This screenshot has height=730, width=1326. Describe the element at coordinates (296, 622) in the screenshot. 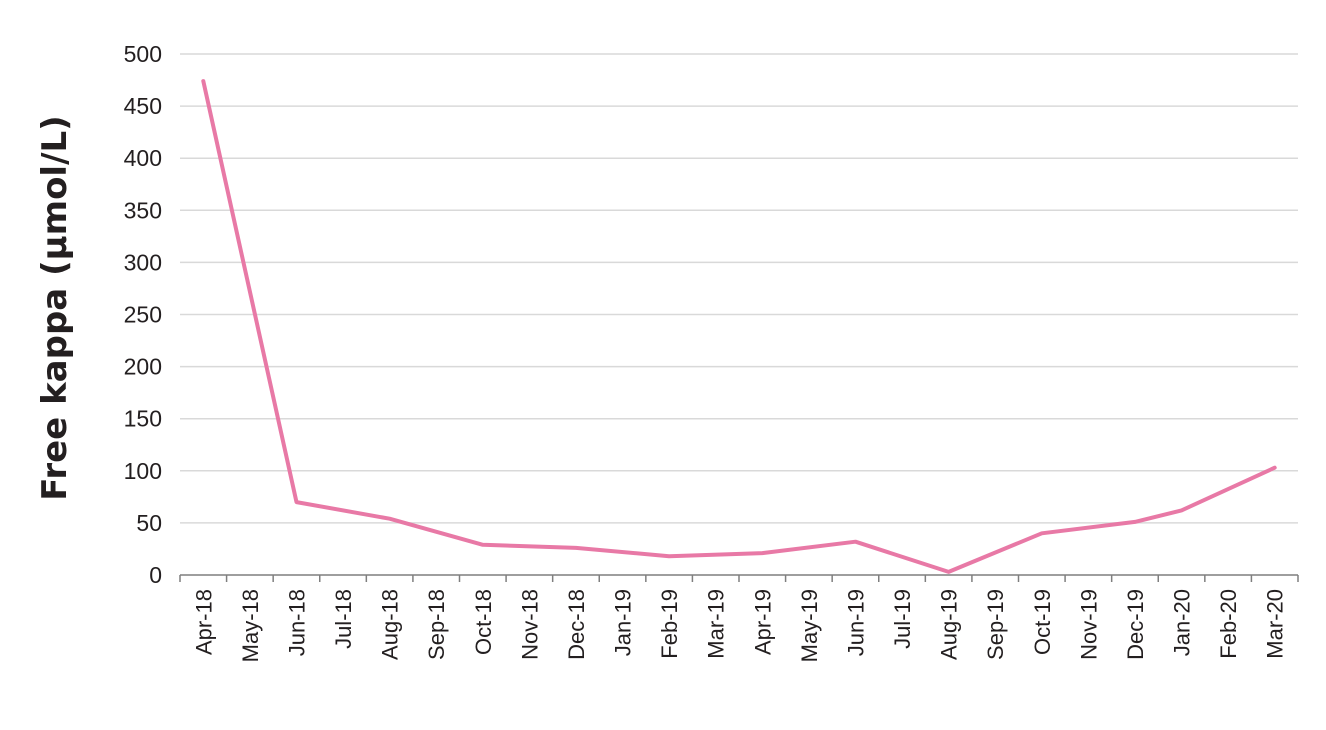

I see `x-tick-label: Jun-18` at that location.